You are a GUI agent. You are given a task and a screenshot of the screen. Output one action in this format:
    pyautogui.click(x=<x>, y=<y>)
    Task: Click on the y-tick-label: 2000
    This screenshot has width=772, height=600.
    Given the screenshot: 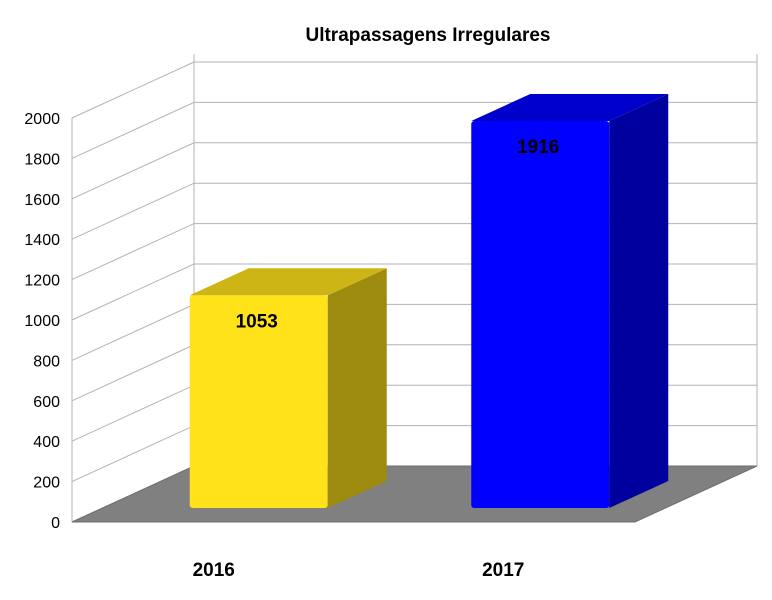 What is the action you would take?
    pyautogui.click(x=42, y=119)
    